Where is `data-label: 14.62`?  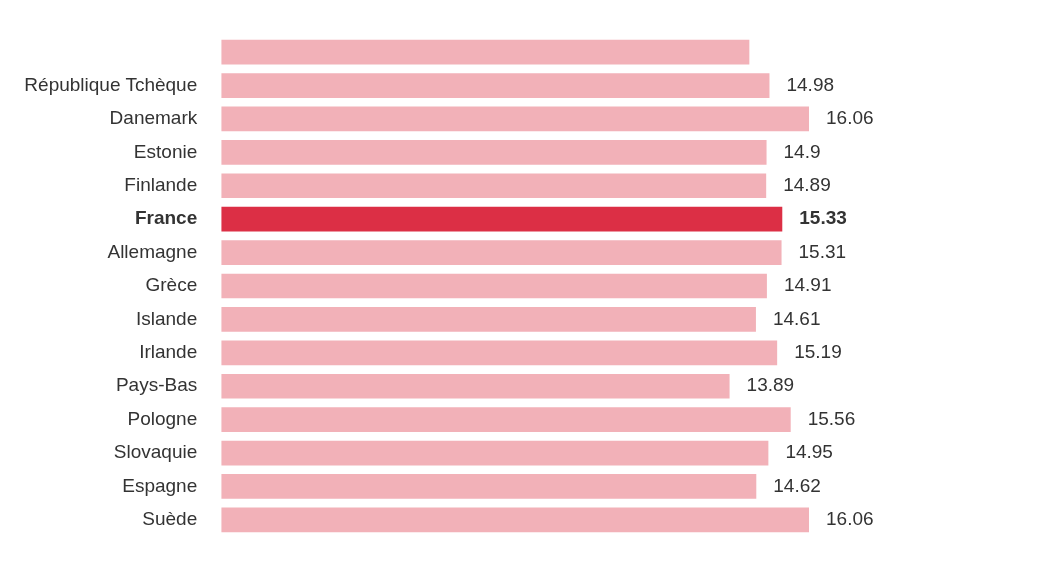
data-label: 14.62 is located at coordinates (797, 485).